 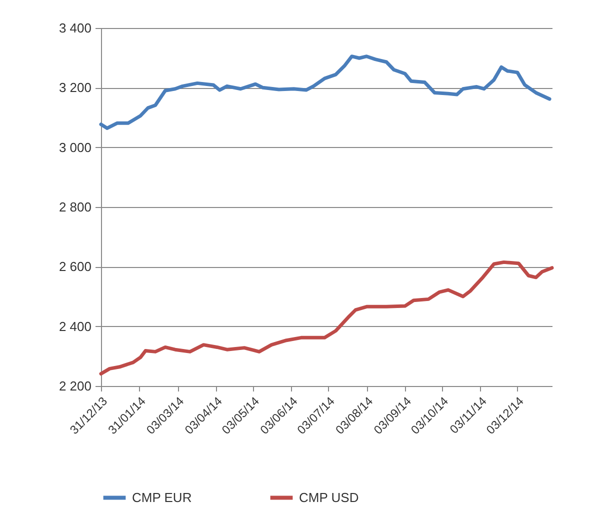 What do you see at coordinates (162, 497) in the screenshot?
I see `legend-label: CMP EUR` at bounding box center [162, 497].